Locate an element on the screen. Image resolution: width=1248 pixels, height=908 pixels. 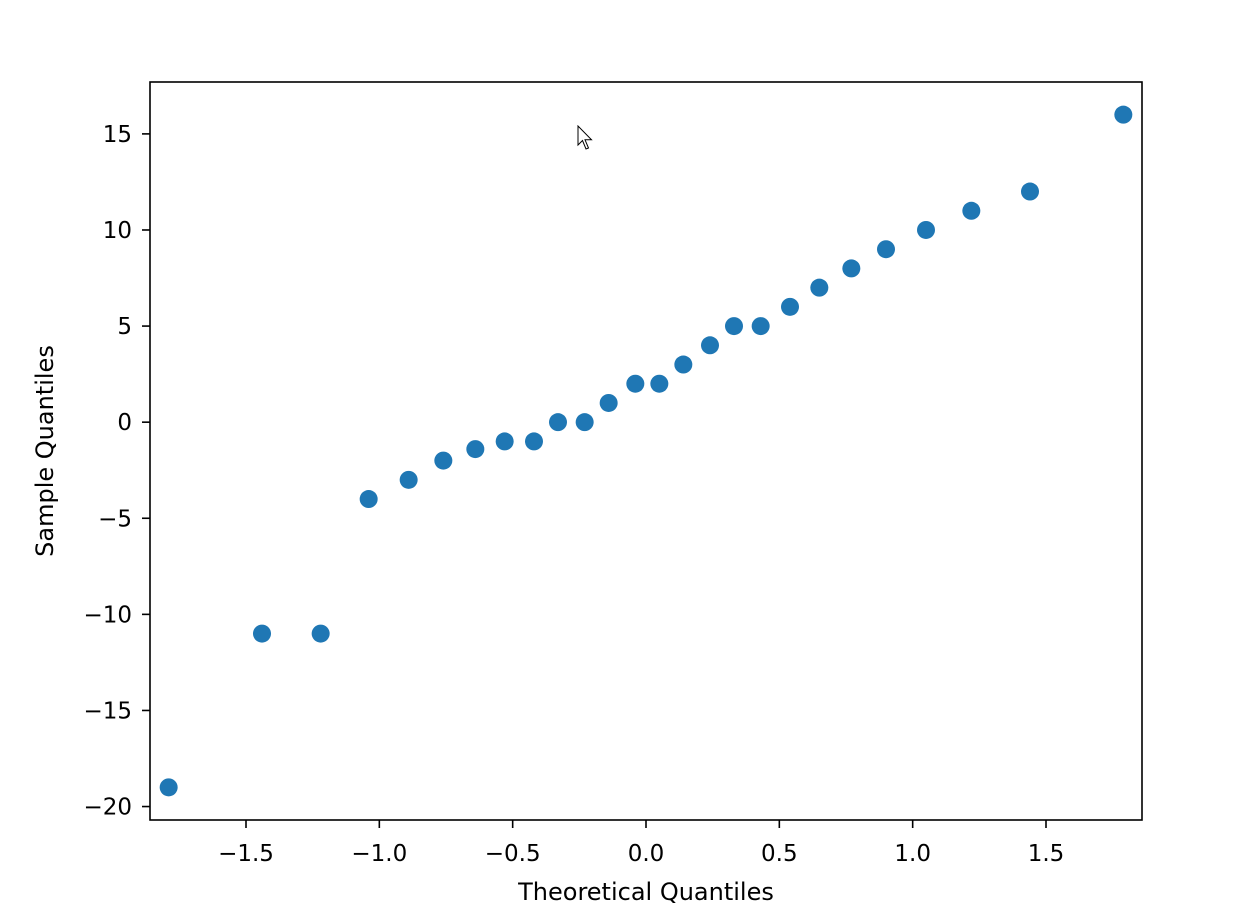
x-tick-label: −0.5 is located at coordinates (513, 854).